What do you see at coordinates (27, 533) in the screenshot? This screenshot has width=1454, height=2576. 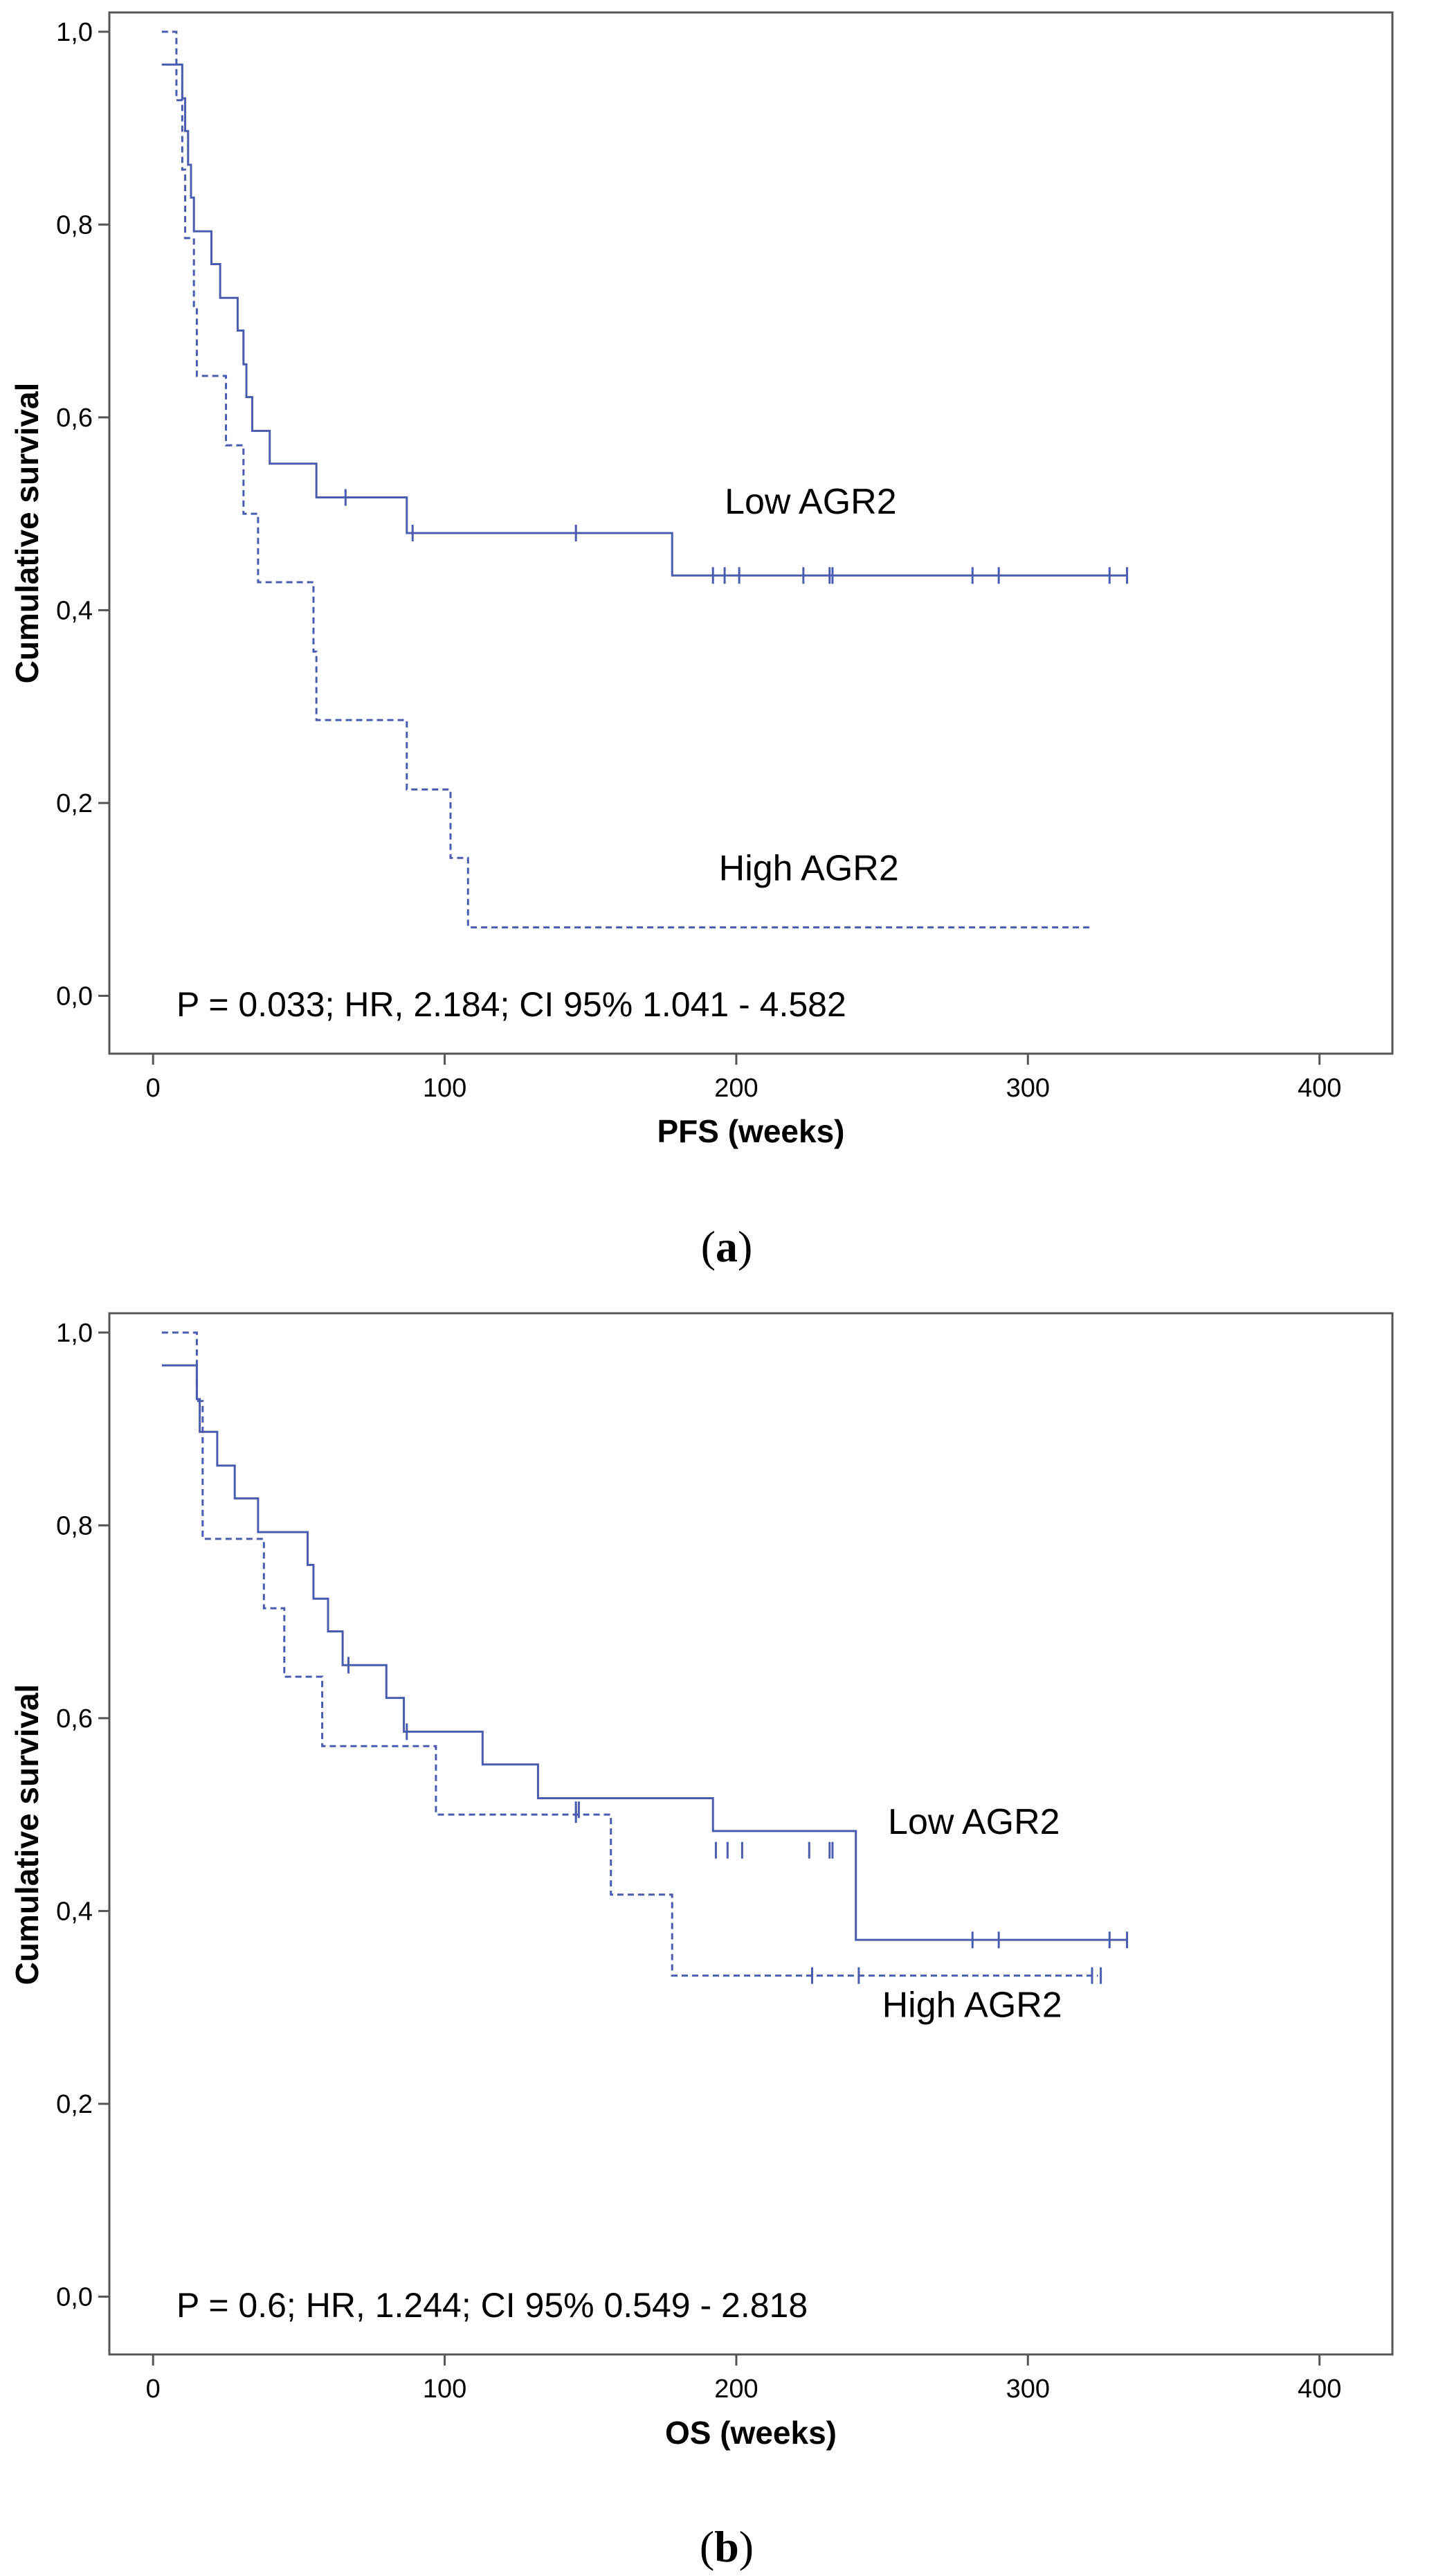 I see `panel-a-ylabel: Cumulative survival` at bounding box center [27, 533].